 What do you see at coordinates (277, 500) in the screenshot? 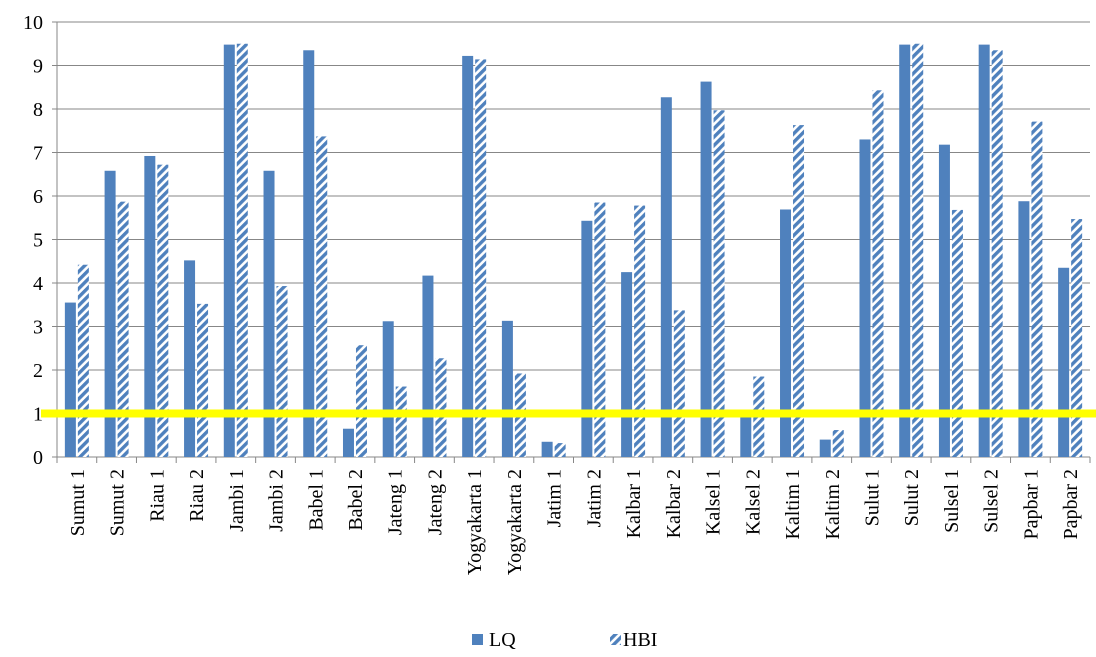
I see `x-category-label: Jambi 2` at bounding box center [277, 500].